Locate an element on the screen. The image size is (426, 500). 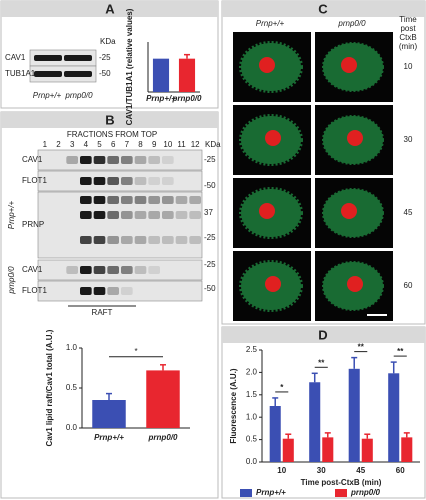
panel-letter: A is located at coordinates (110, 8).